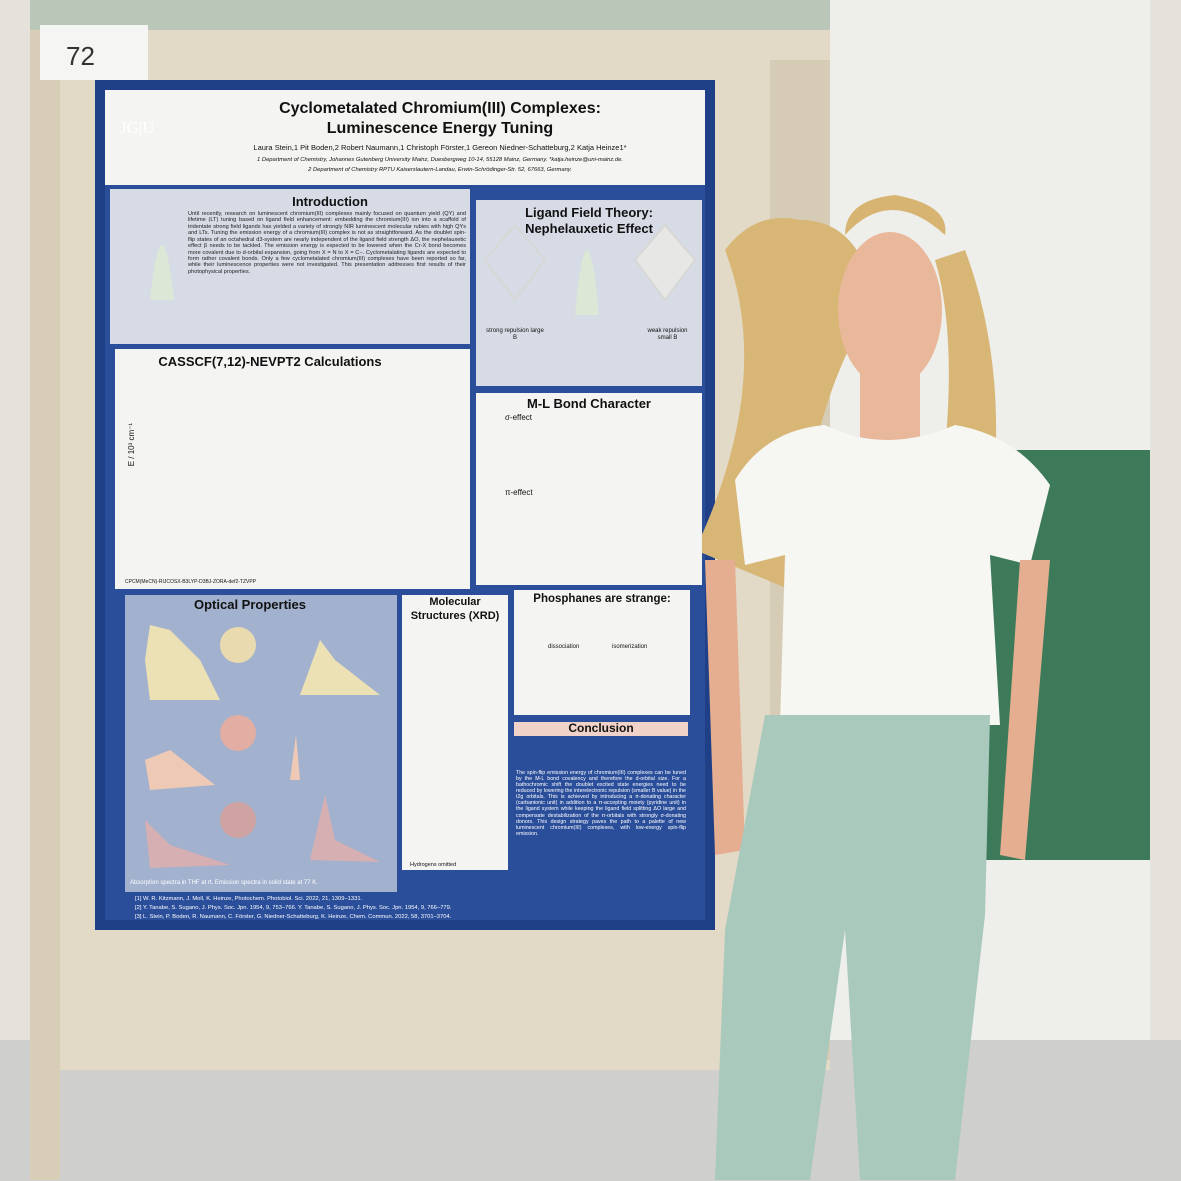 This screenshot has height=1181, width=1181. I want to click on section-heading: Molecular, so click(455, 602).